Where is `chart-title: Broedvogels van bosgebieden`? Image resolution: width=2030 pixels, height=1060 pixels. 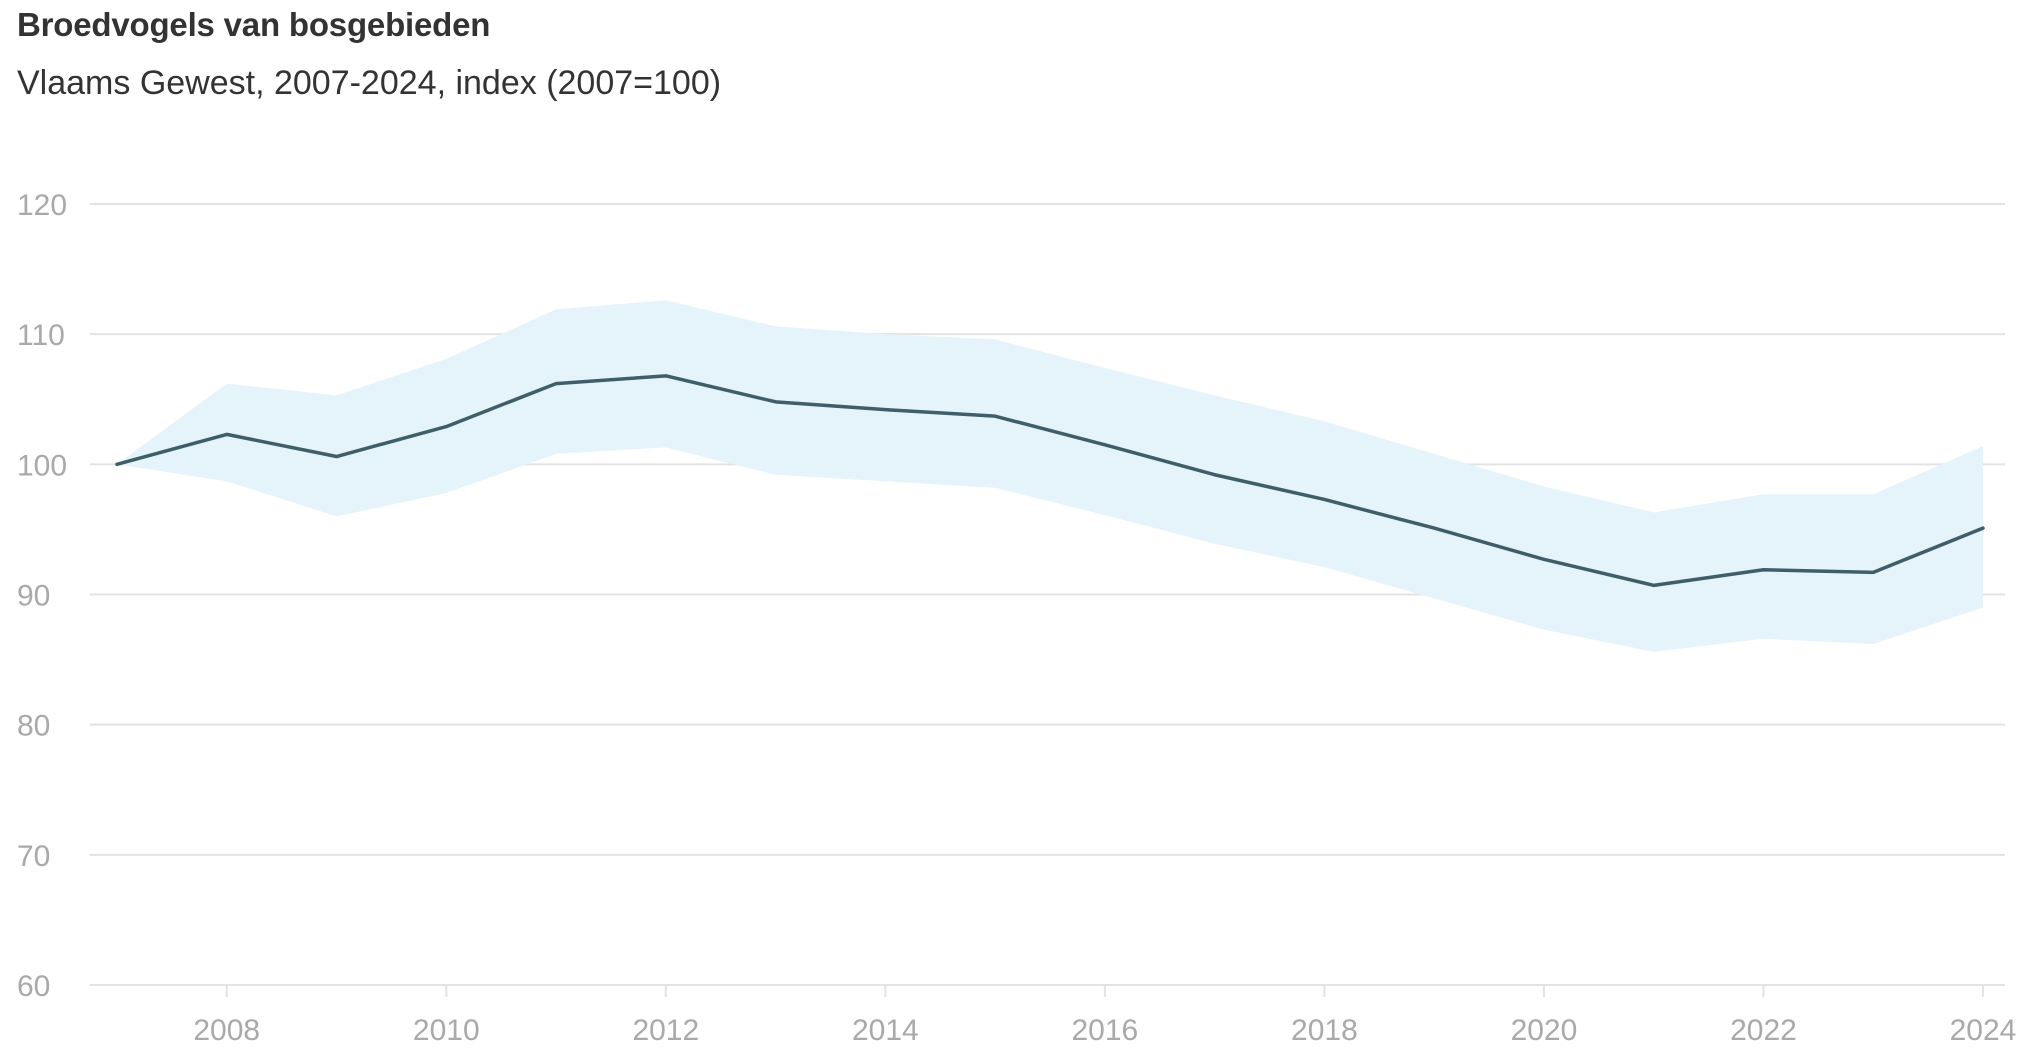 chart-title: Broedvogels van bosgebieden is located at coordinates (254, 24).